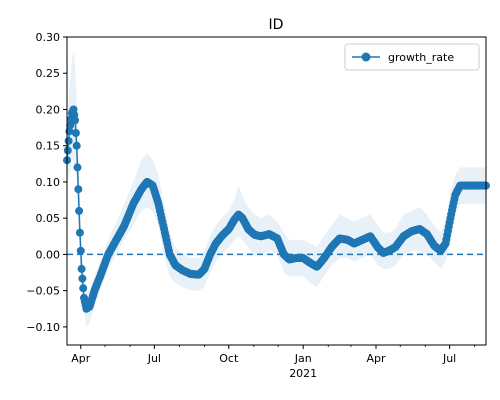  What do you see at coordinates (48, 109) in the screenshot?
I see `y-tick-label: 0.20` at bounding box center [48, 109].